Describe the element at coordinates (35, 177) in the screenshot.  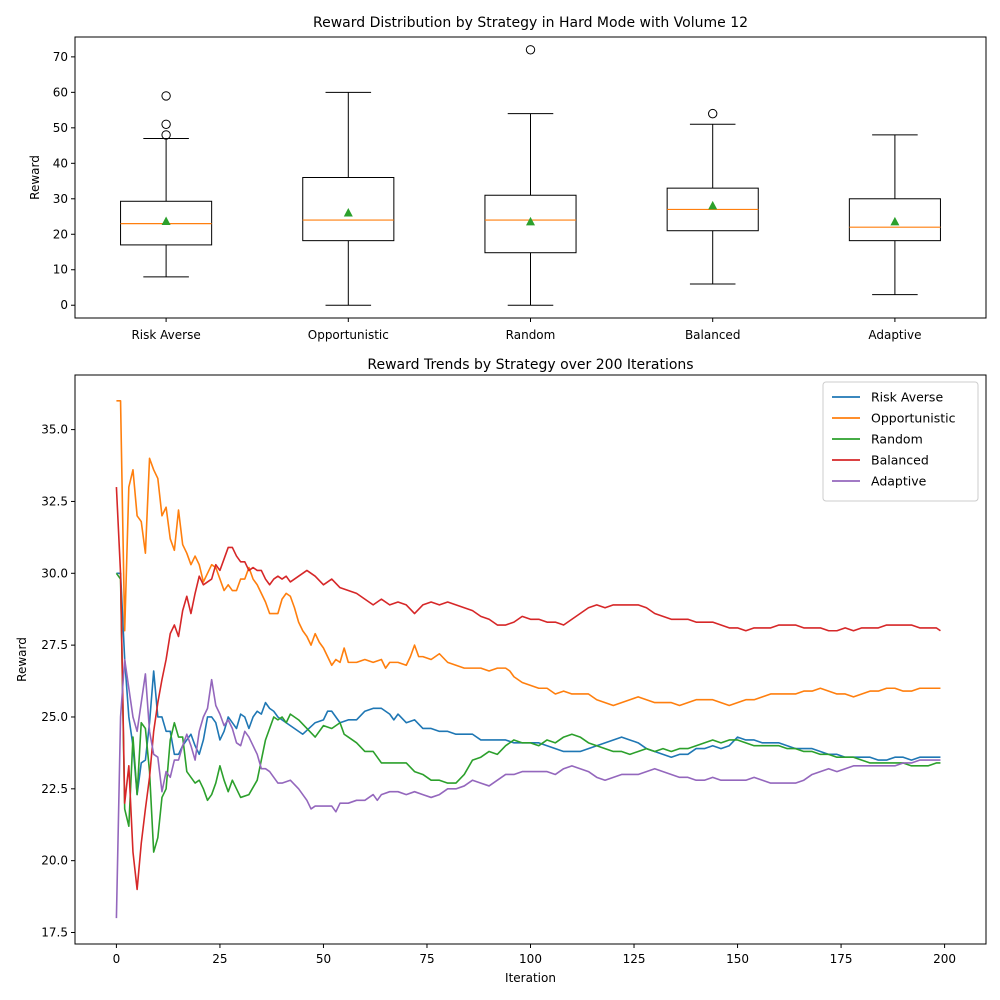
I see `box-plot-y-axis-label: Reward` at that location.